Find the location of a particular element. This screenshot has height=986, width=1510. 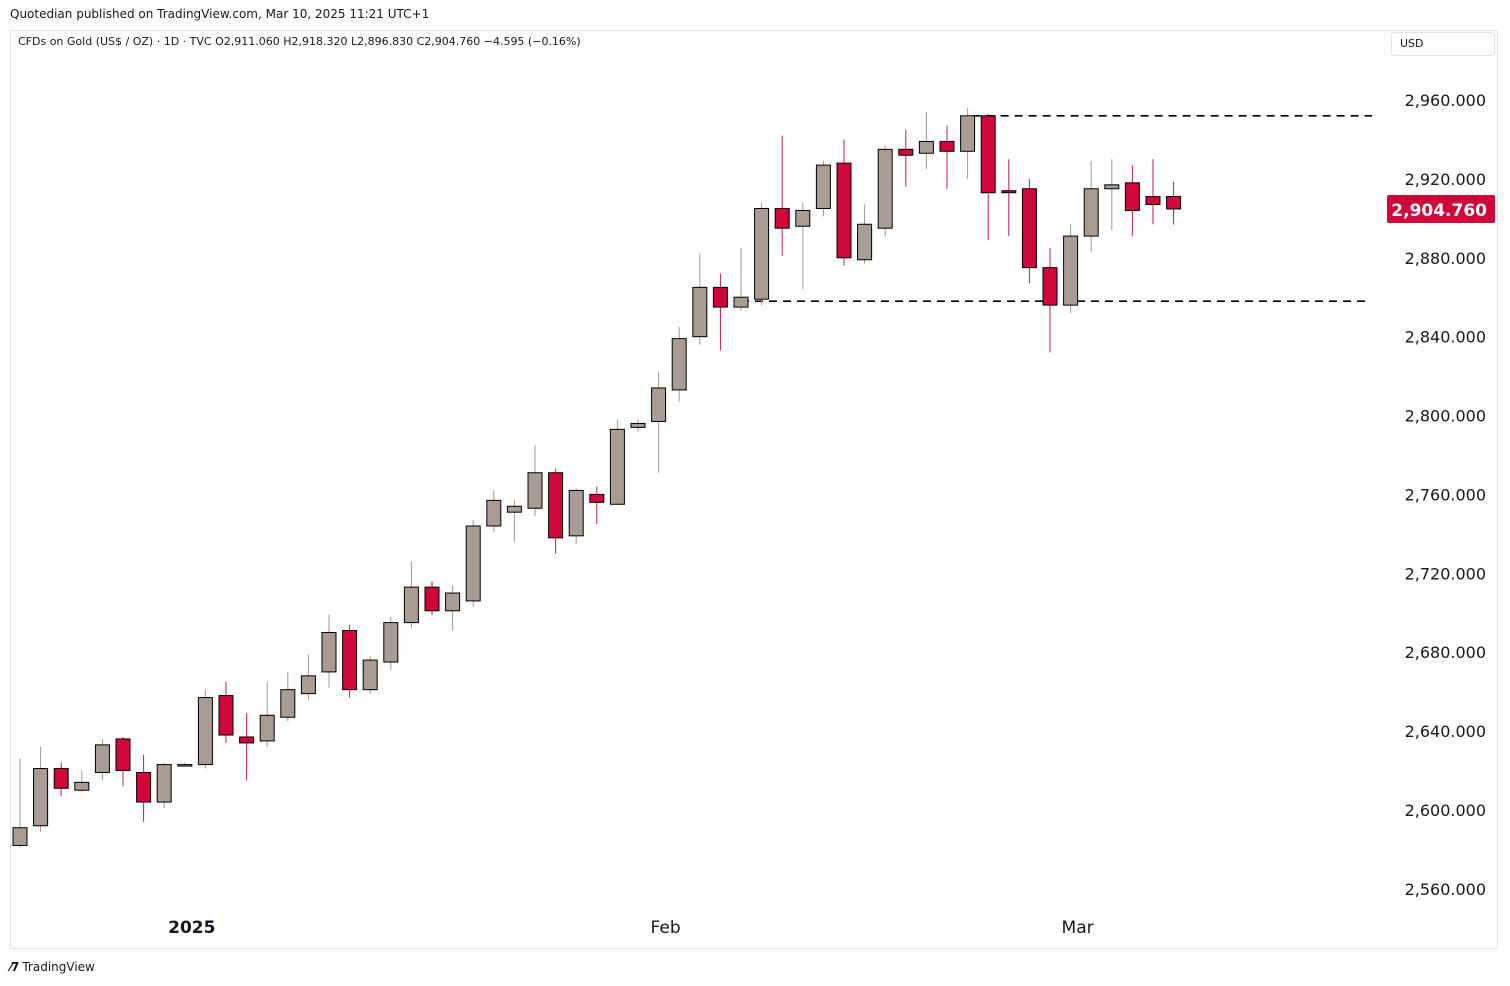

price-tick-label: 2,960.000 is located at coordinates (1445, 100).